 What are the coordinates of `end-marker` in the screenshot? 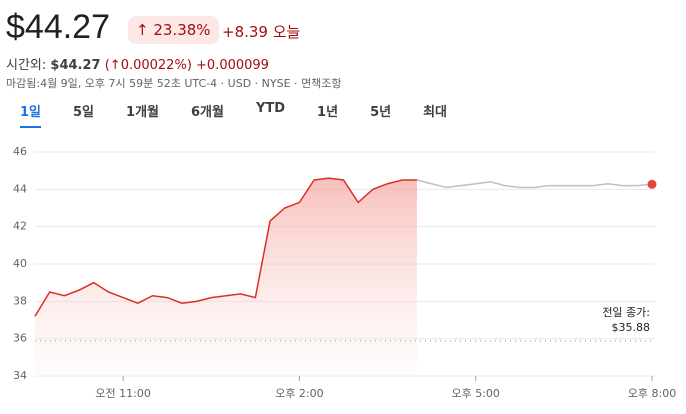 It's located at (652, 184).